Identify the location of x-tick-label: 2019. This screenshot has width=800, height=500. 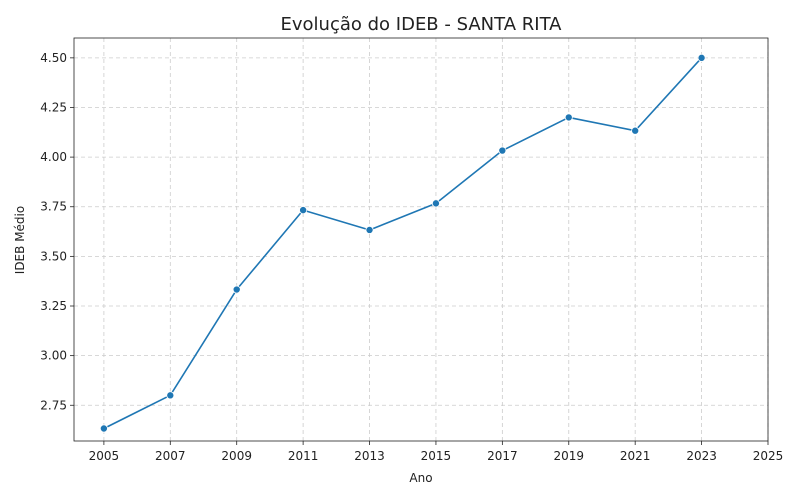
(568, 456).